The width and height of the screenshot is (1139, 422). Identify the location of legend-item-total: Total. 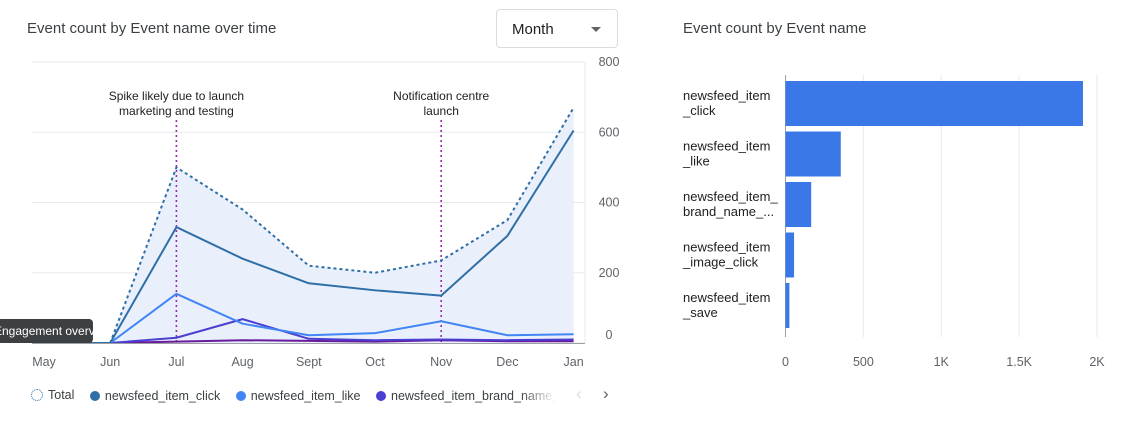
(52, 395).